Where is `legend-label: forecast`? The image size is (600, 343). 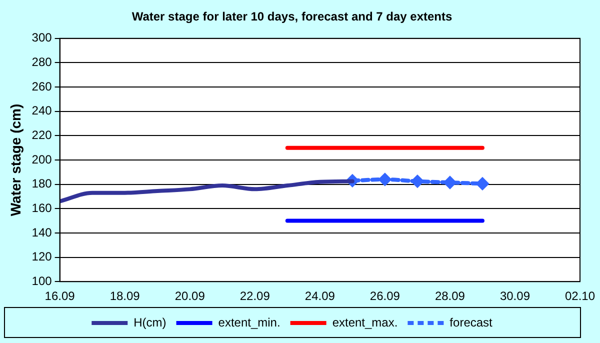 legend-label: forecast is located at coordinates (472, 322).